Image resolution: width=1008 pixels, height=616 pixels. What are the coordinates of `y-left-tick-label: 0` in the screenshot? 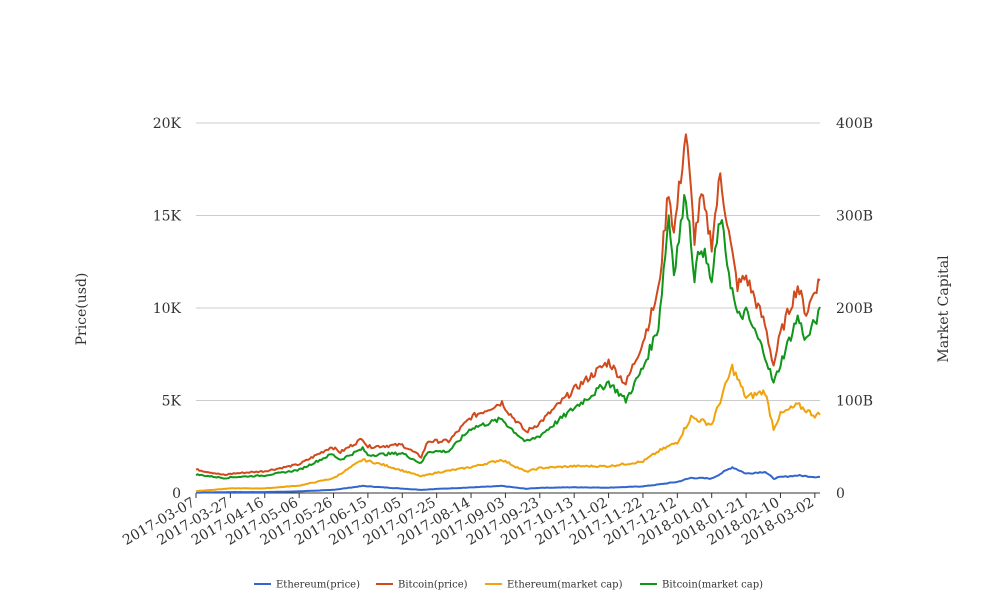 It's located at (176, 494).